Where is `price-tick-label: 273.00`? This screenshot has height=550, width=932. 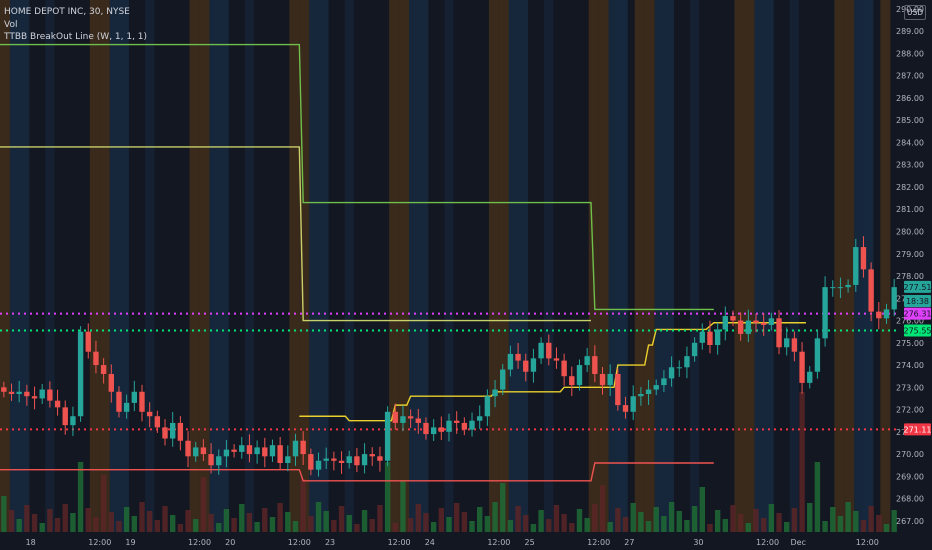 price-tick-label: 273.00 is located at coordinates (910, 387).